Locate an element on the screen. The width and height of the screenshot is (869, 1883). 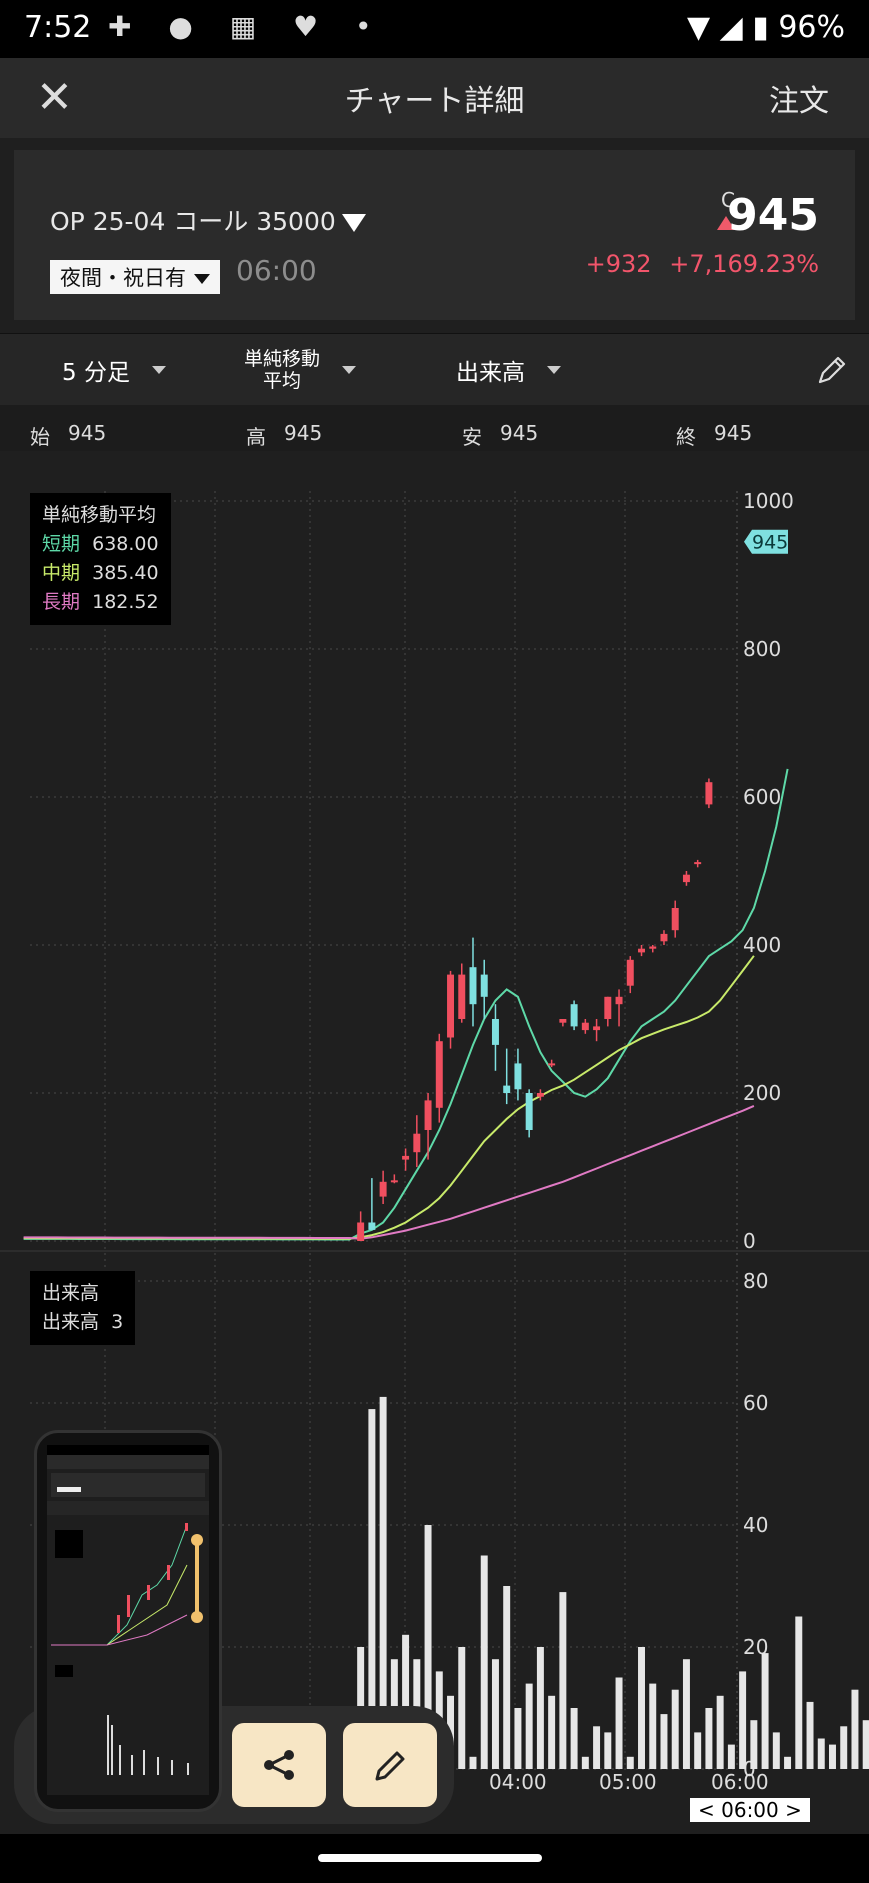
screenshot-preview is located at coordinates (128, 1621).